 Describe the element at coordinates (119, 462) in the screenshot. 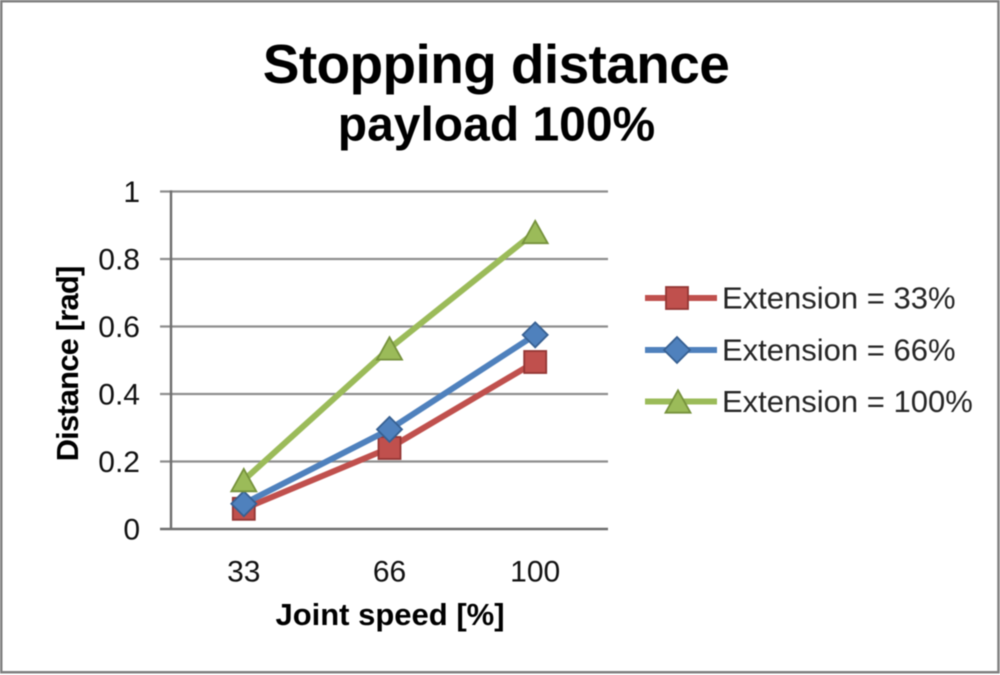

I see `svg-text: 0.2` at that location.